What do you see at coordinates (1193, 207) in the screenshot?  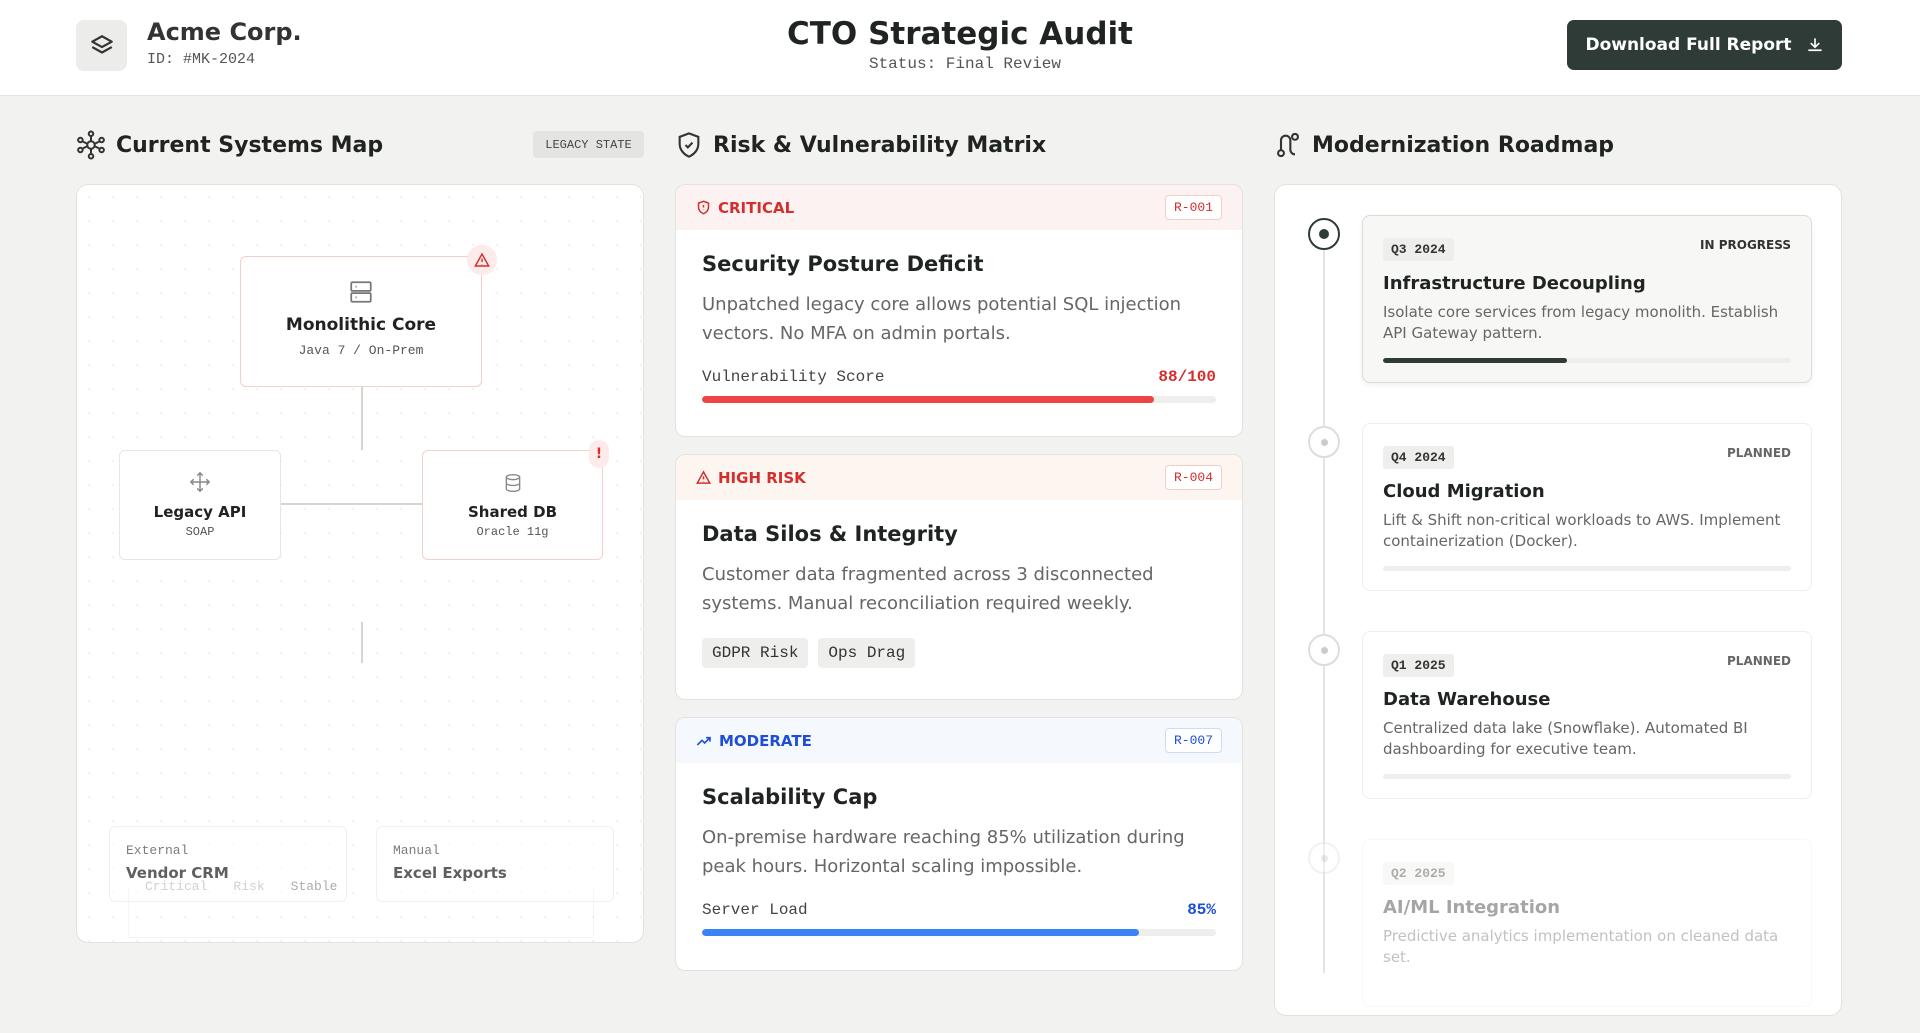 I see `risk-id: R-001` at bounding box center [1193, 207].